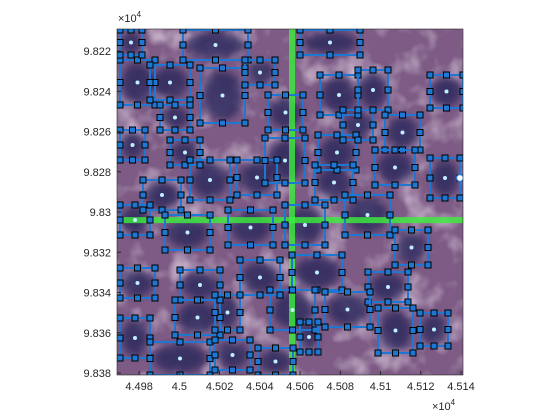  I want to click on roi-handle-circle, so click(459, 178).